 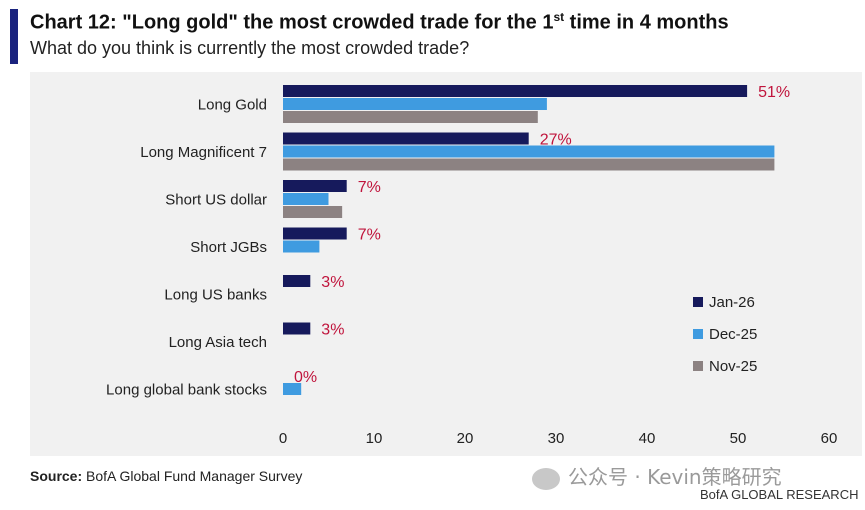 I want to click on x-tick-label: 30, so click(x=556, y=438).